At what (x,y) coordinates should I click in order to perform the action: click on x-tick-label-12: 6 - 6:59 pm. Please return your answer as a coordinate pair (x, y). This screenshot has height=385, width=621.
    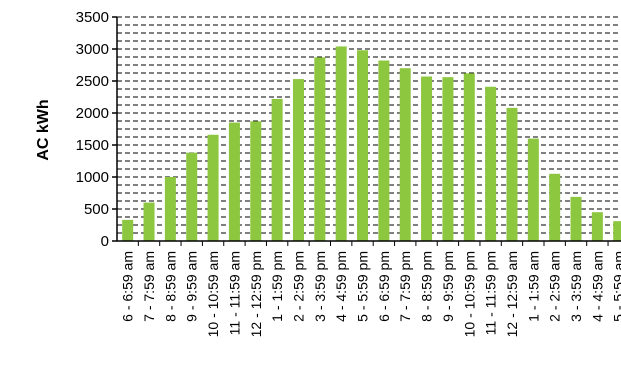
    Looking at the image, I should click on (384, 286).